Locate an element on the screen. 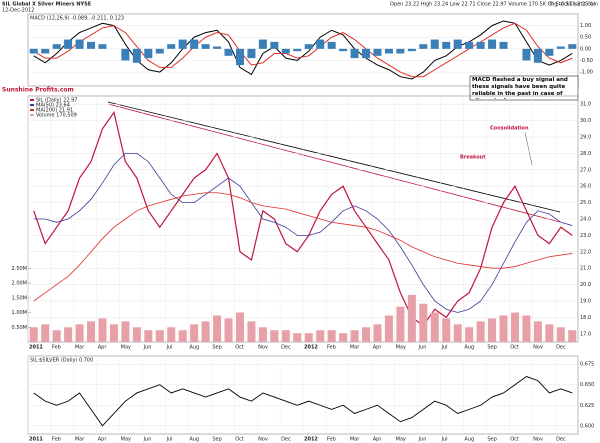  y-tick-label: 31.0 is located at coordinates (585, 105).